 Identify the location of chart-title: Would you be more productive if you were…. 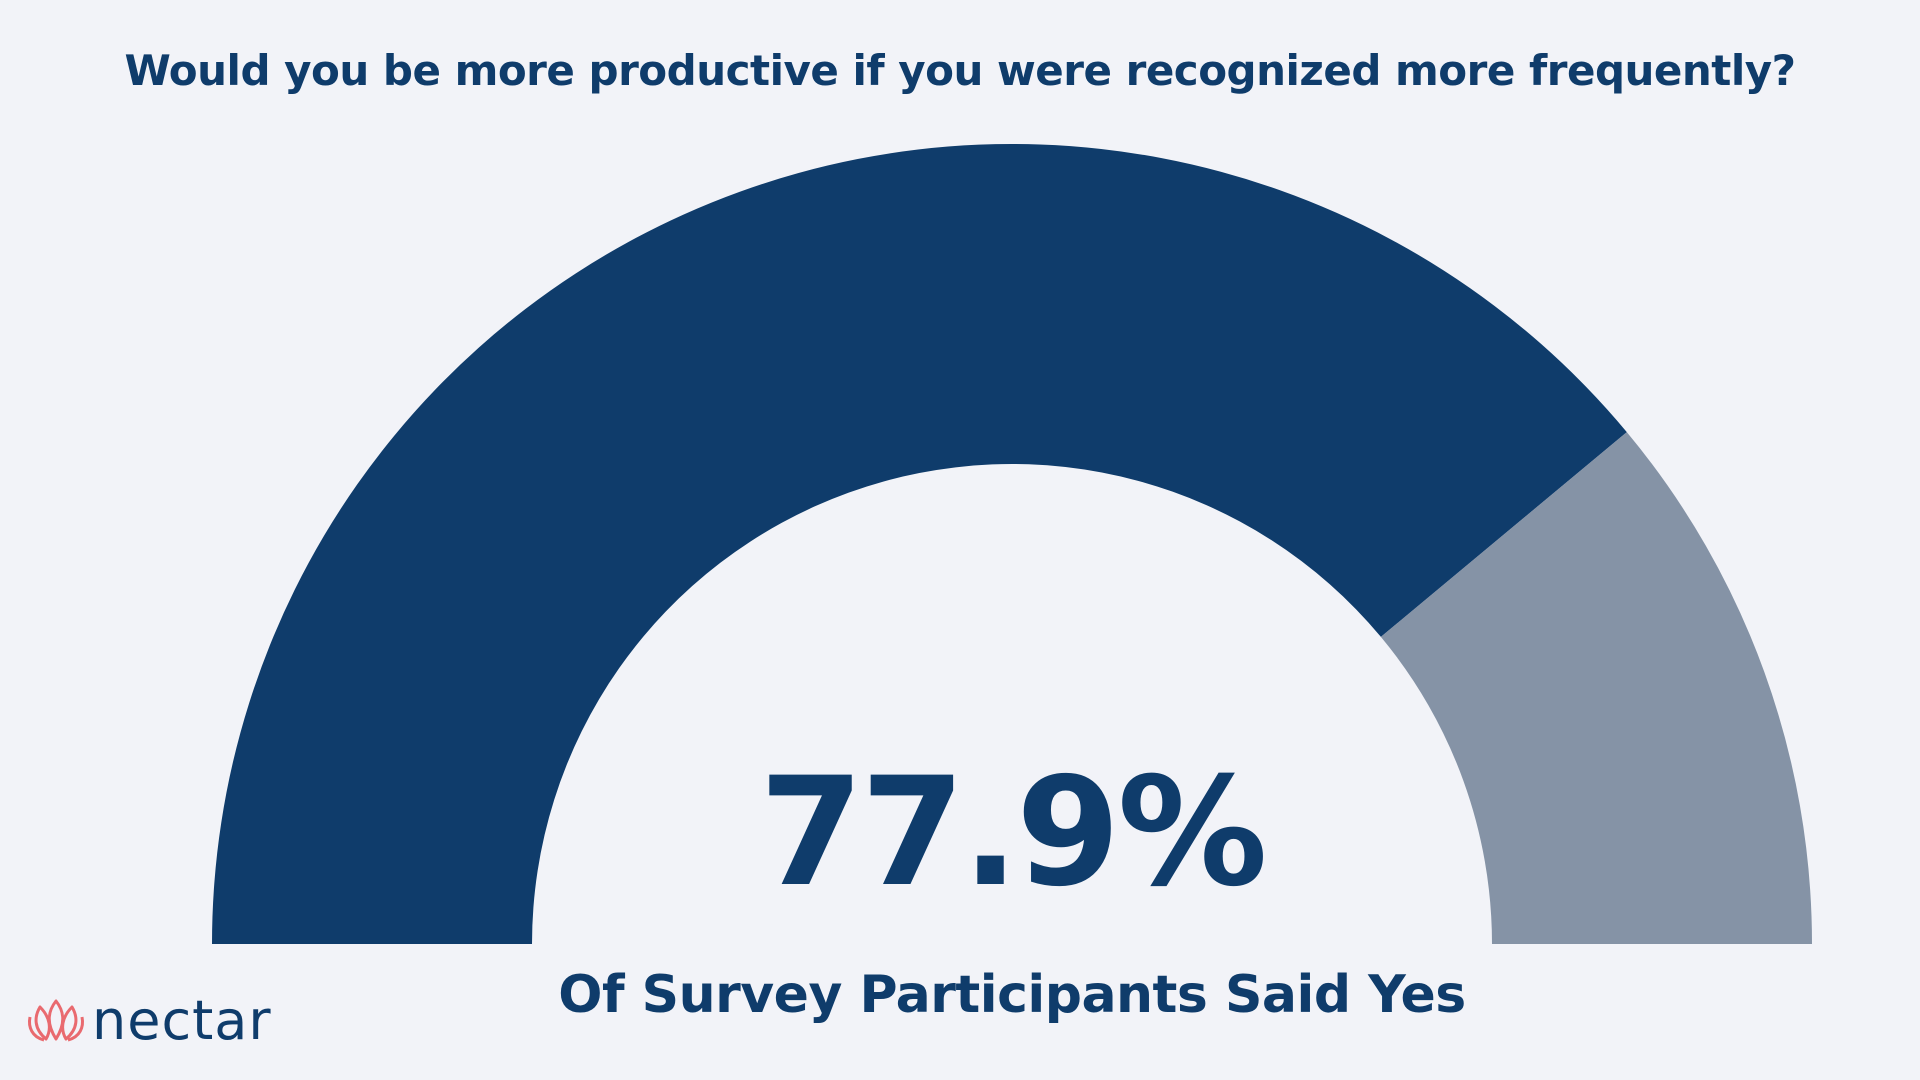
(960, 70).